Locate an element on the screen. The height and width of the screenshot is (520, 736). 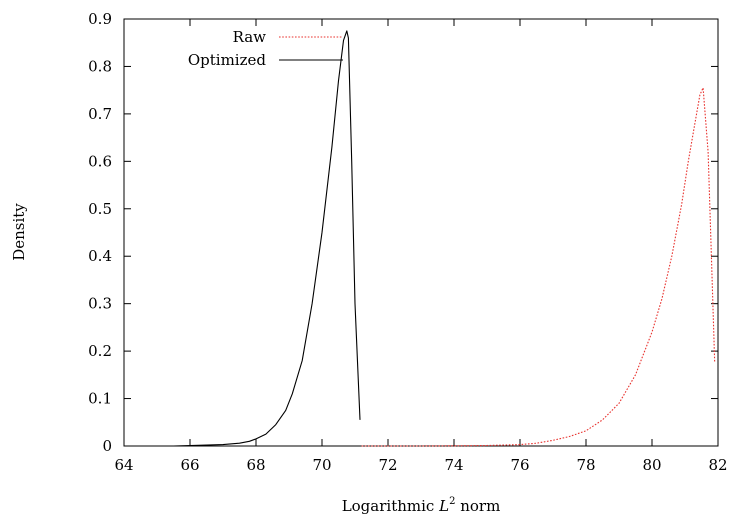
x-axis-label-superscript: 2 is located at coordinates (452, 501).